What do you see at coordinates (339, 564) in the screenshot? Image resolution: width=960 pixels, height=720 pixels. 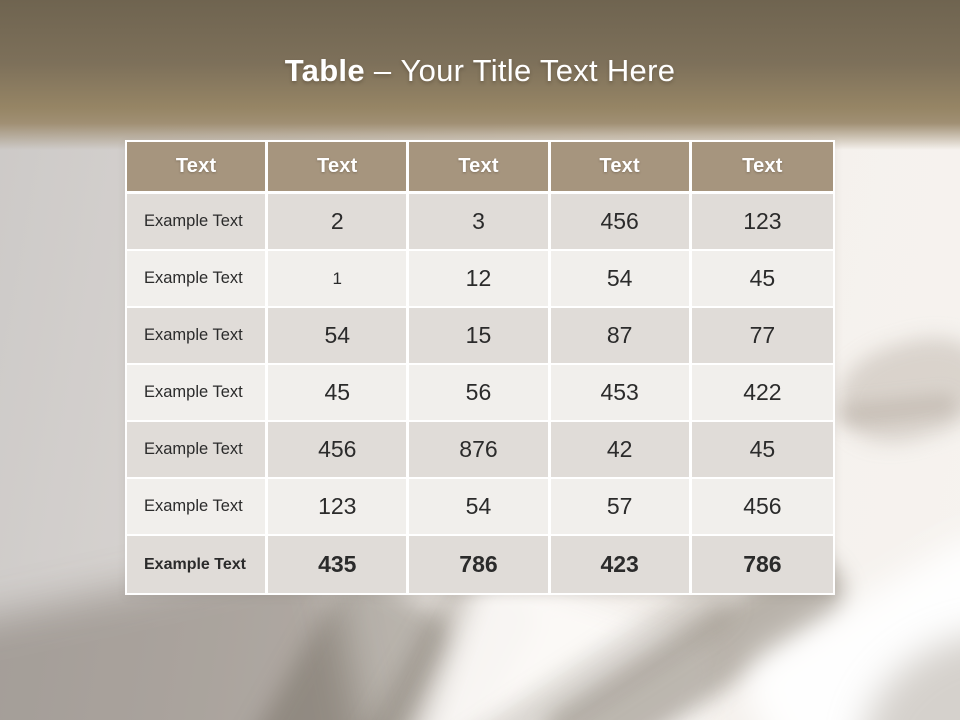 I see `value-cell: 435` at bounding box center [339, 564].